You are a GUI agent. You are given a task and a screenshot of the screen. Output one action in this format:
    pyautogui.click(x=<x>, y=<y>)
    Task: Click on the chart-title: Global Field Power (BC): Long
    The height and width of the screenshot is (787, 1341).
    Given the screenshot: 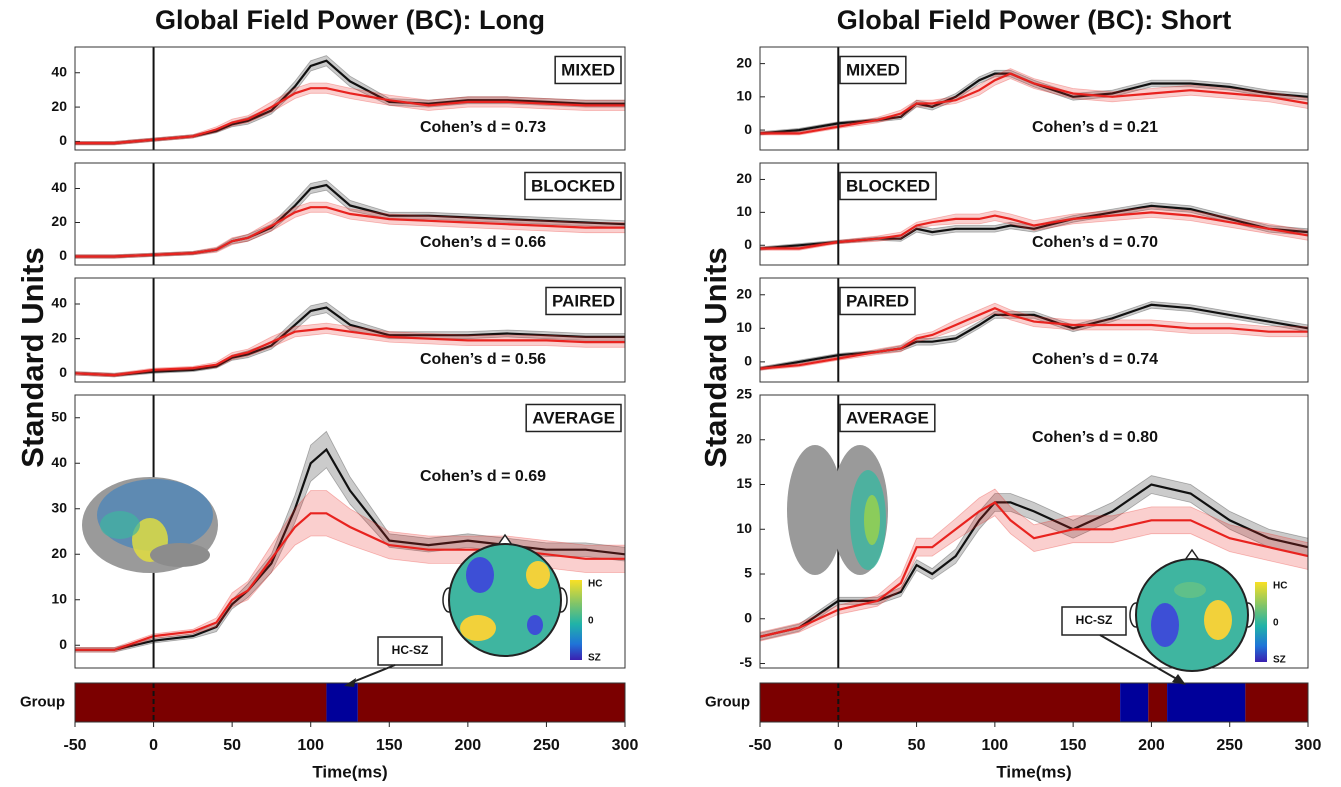 What is the action you would take?
    pyautogui.click(x=350, y=20)
    